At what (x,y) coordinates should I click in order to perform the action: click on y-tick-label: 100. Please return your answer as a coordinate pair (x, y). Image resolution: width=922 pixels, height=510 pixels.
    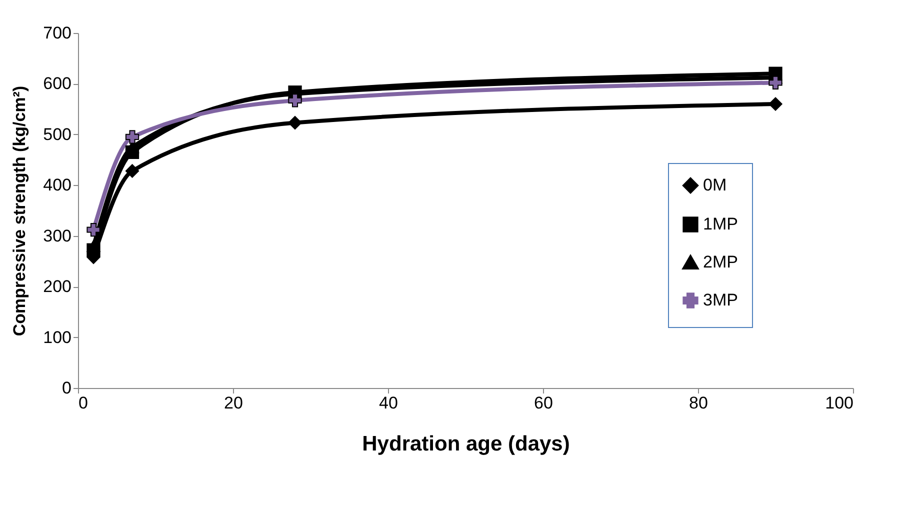
    Looking at the image, I should click on (57, 337).